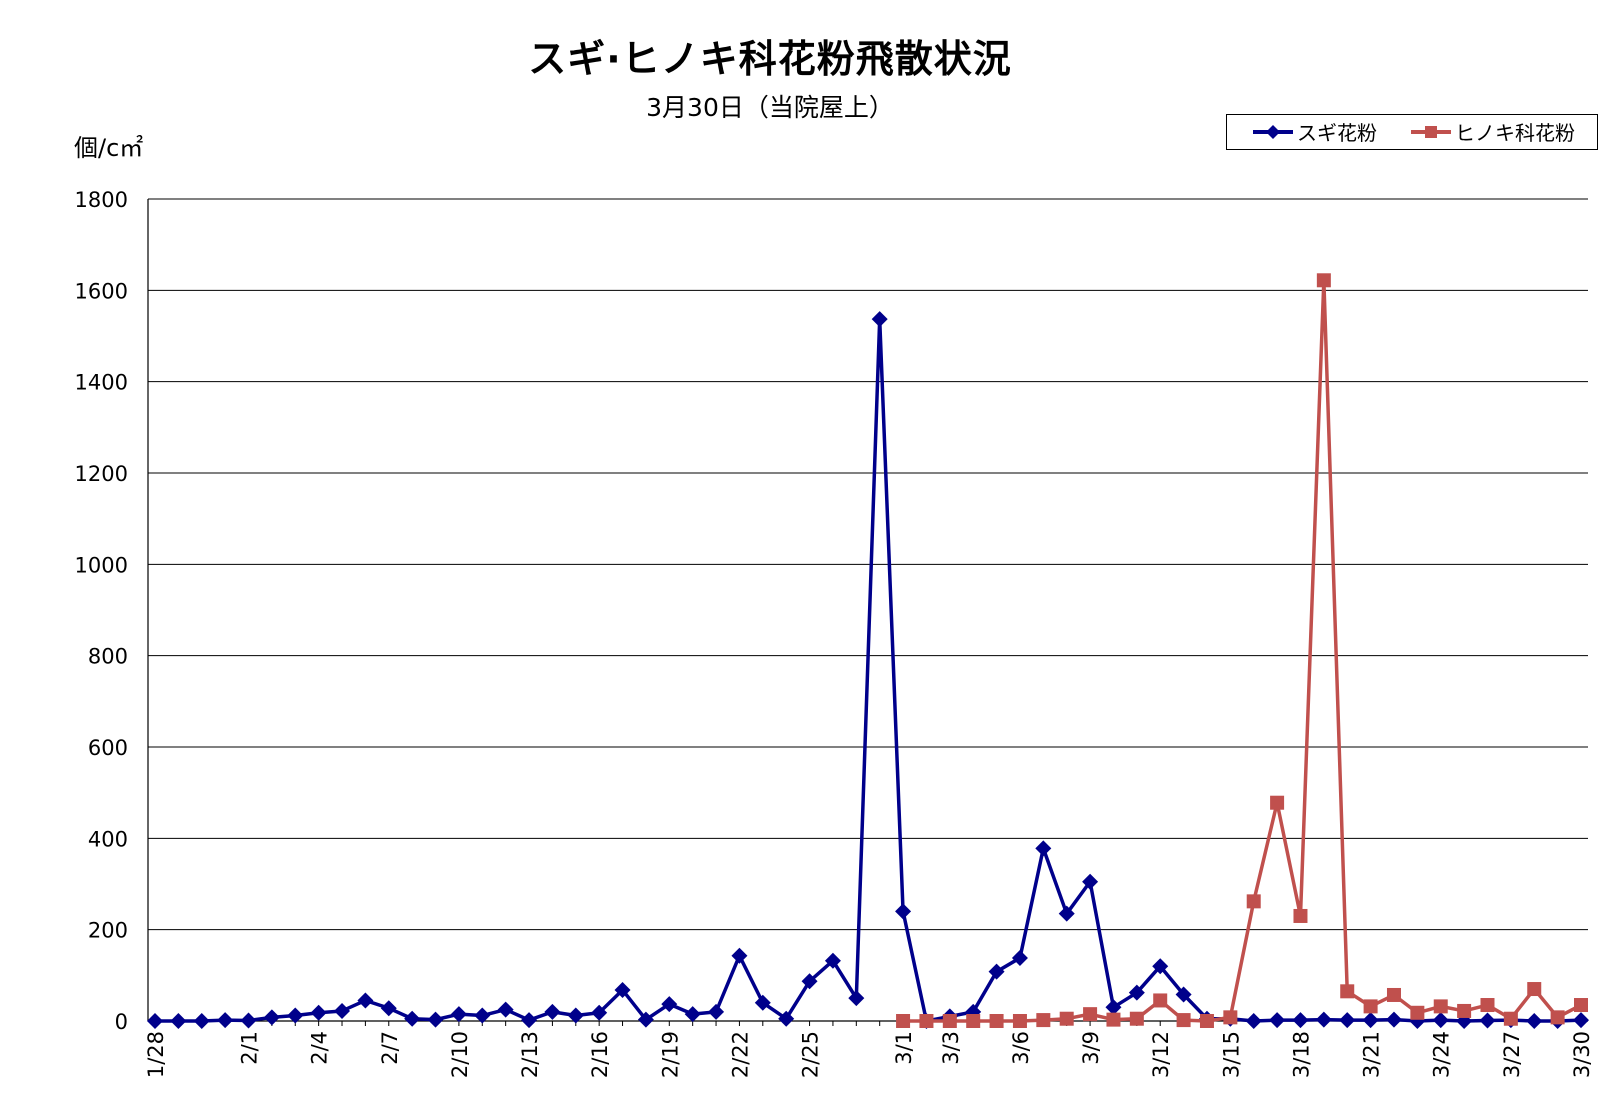 The image size is (1616, 1103). Describe the element at coordinates (108, 748) in the screenshot. I see `y-tick-label: 600` at that location.